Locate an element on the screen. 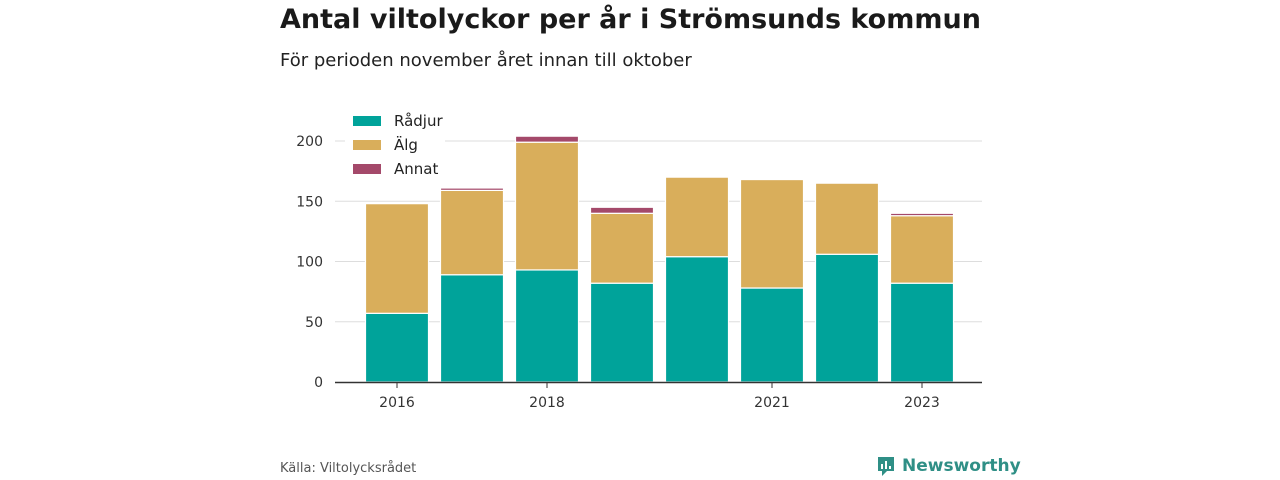 This screenshot has height=480, width=1280. legend-label: Älg is located at coordinates (406, 144).